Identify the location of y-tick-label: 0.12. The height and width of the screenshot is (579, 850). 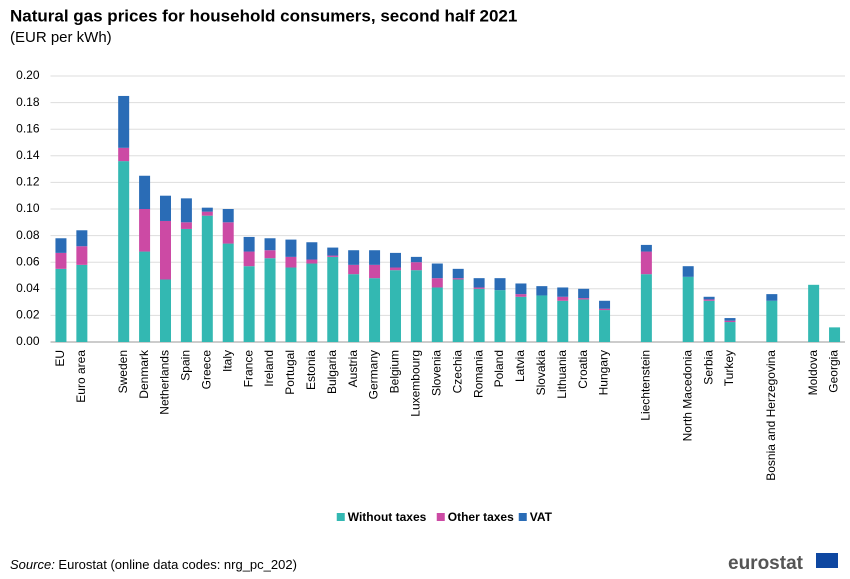
(28, 182).